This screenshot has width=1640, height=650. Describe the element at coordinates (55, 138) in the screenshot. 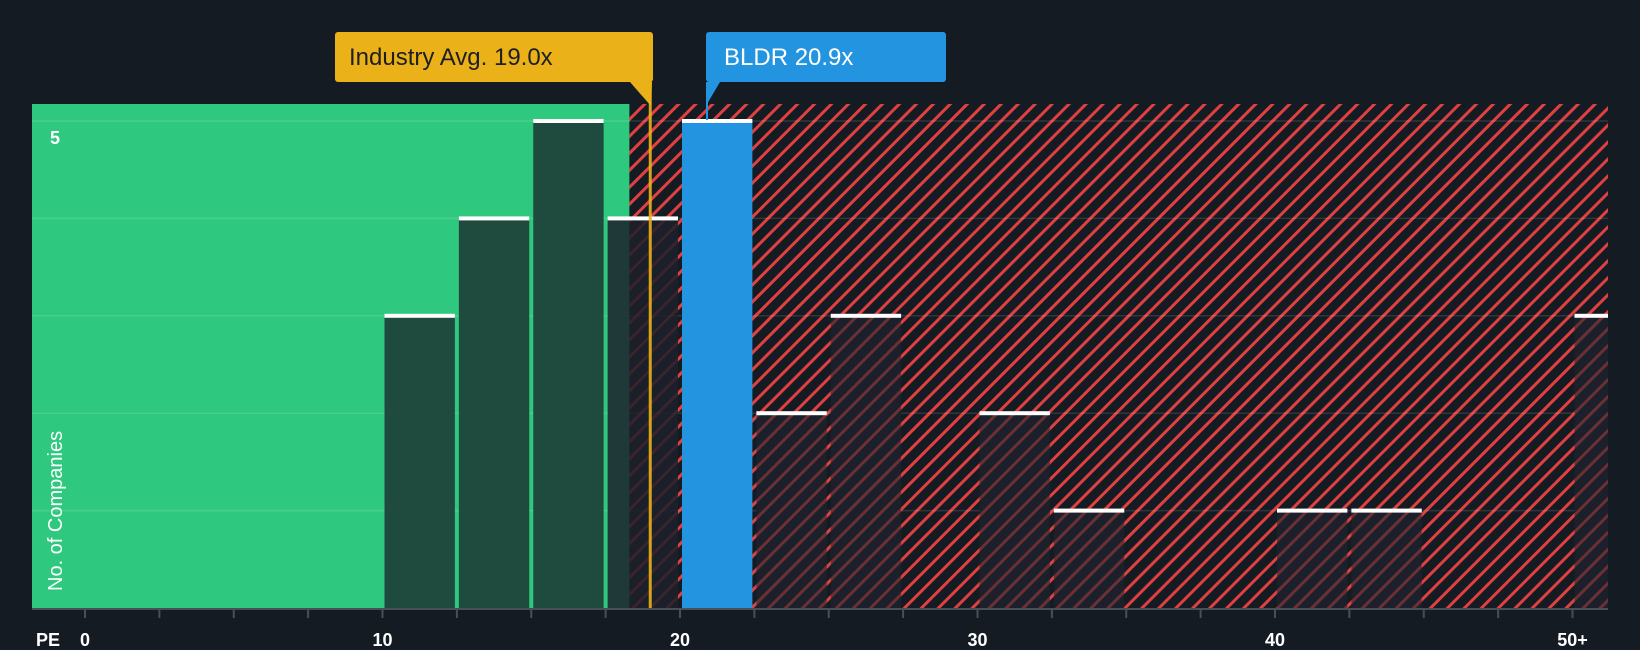

I see `y-tick-5: 5` at that location.